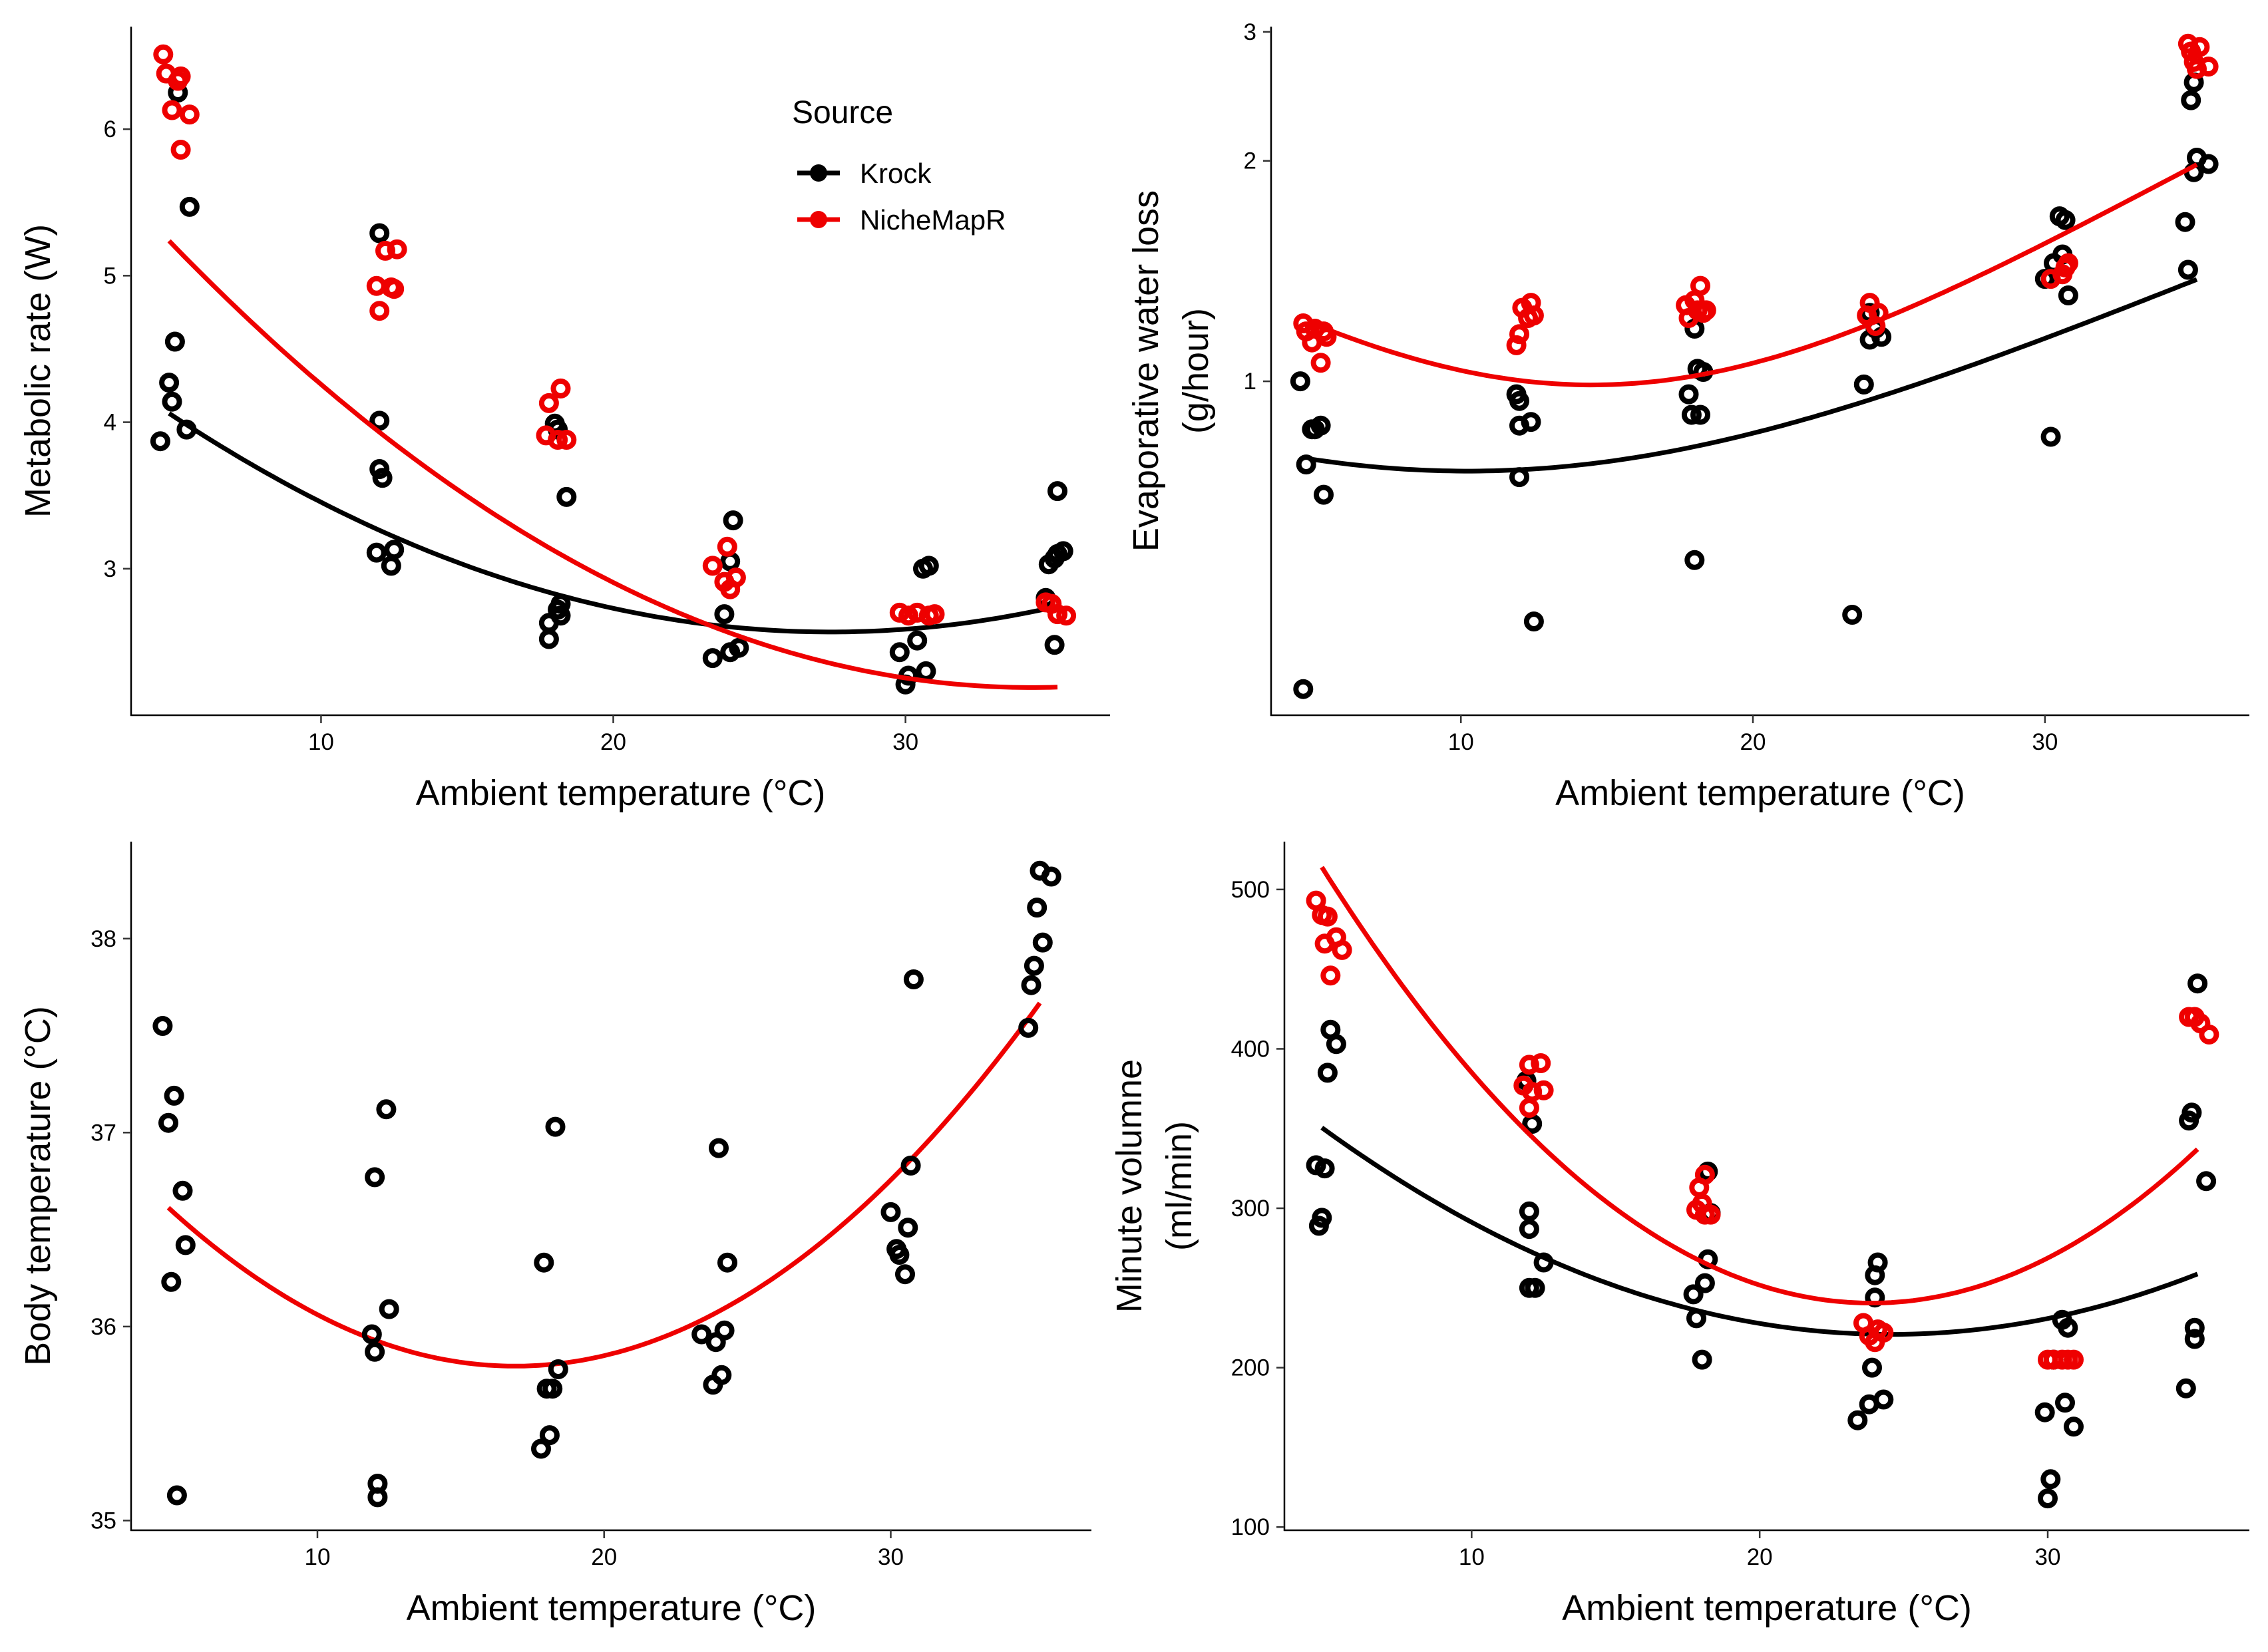 The image size is (2268, 1652). Describe the element at coordinates (1753, 275) in the screenshot. I see `fit-line-nichemapr` at that location.